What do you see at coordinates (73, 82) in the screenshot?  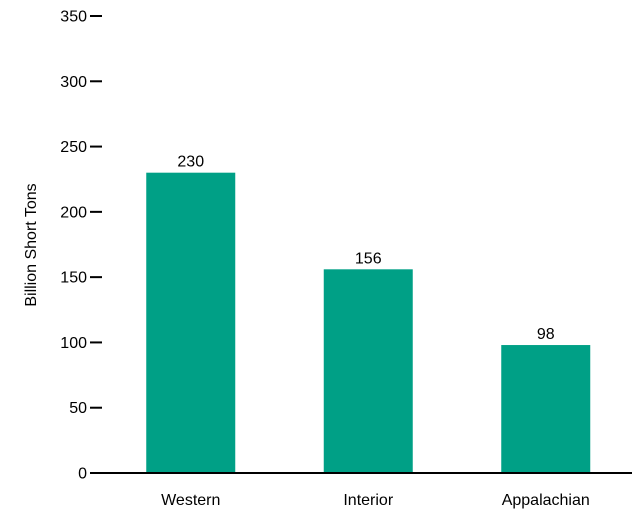 I see `y-tick-label: 300` at bounding box center [73, 82].